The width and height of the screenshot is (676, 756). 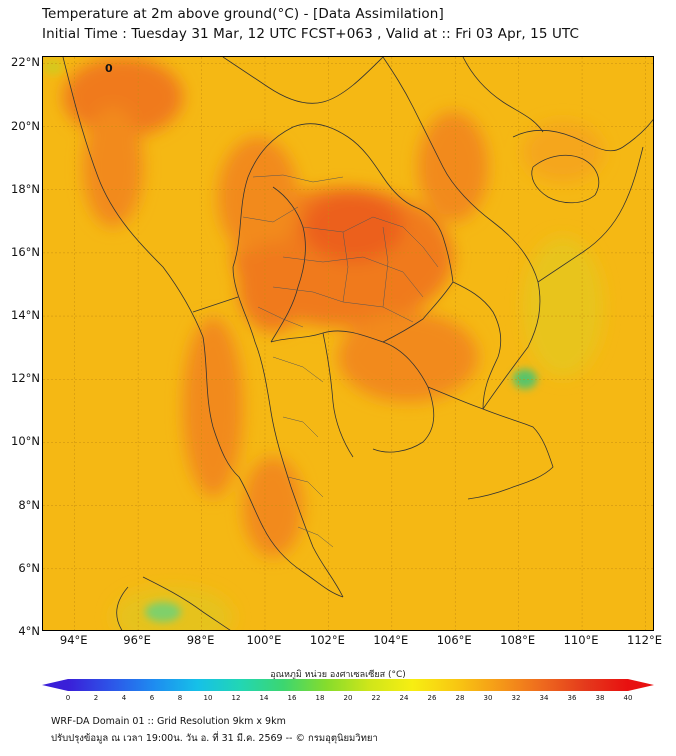 What do you see at coordinates (391, 640) in the screenshot?
I see `lon-label: 104°E` at bounding box center [391, 640].